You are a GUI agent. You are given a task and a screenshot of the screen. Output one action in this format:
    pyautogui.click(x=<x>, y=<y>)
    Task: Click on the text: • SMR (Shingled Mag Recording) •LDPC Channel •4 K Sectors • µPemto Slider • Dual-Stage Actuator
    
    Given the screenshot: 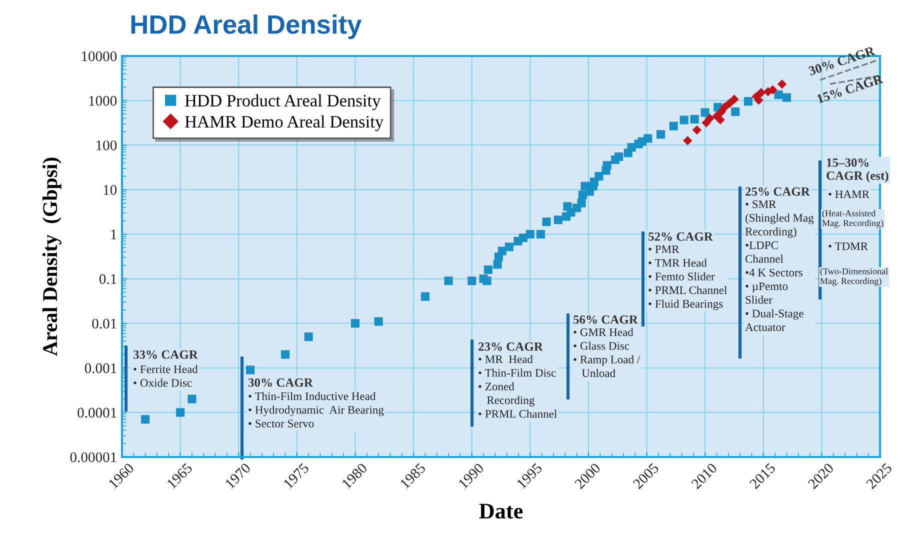 What is the action you would take?
    pyautogui.click(x=779, y=266)
    